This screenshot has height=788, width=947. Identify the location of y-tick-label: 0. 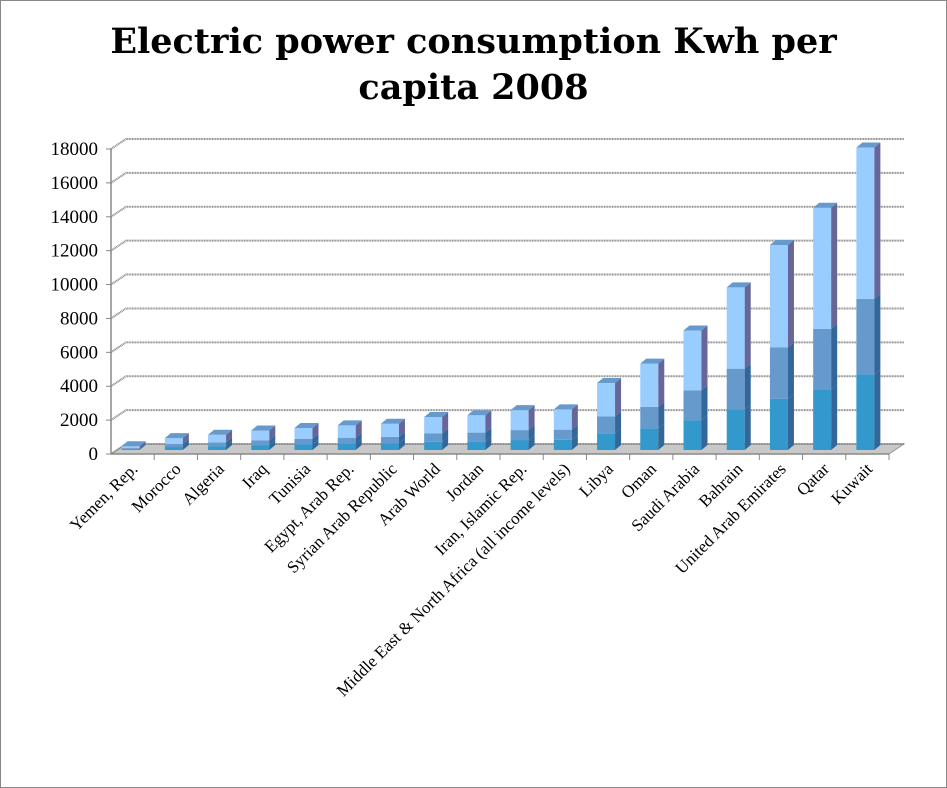
(94, 454).